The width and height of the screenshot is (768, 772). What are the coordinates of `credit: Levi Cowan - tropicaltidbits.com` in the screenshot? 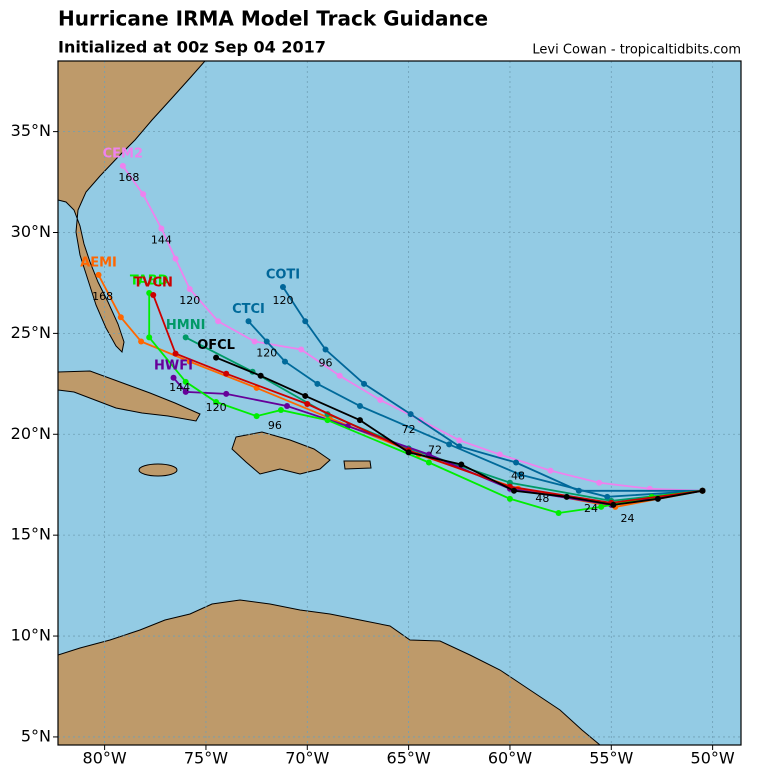 It's located at (636, 50).